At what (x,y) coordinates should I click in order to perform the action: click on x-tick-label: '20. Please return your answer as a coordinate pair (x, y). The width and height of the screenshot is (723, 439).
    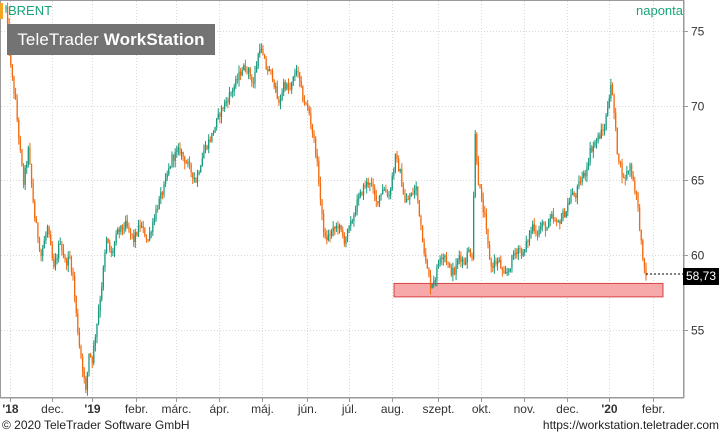
    Looking at the image, I should click on (609, 409).